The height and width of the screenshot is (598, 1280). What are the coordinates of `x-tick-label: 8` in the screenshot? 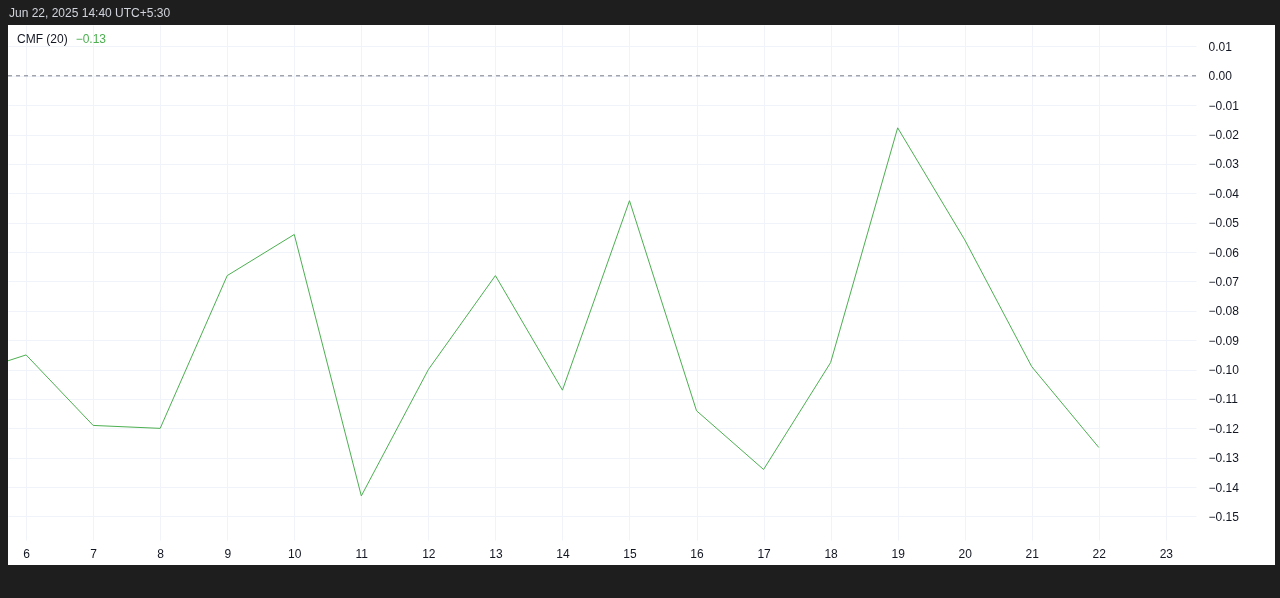 It's located at (161, 553).